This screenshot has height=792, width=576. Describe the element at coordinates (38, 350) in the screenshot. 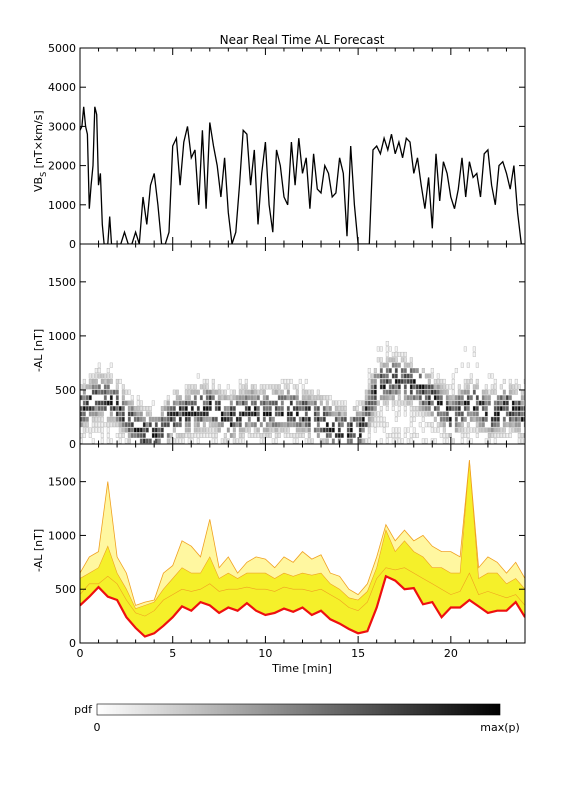

I see `panel-al-pdf-ylabel: -AL [nT]` at that location.